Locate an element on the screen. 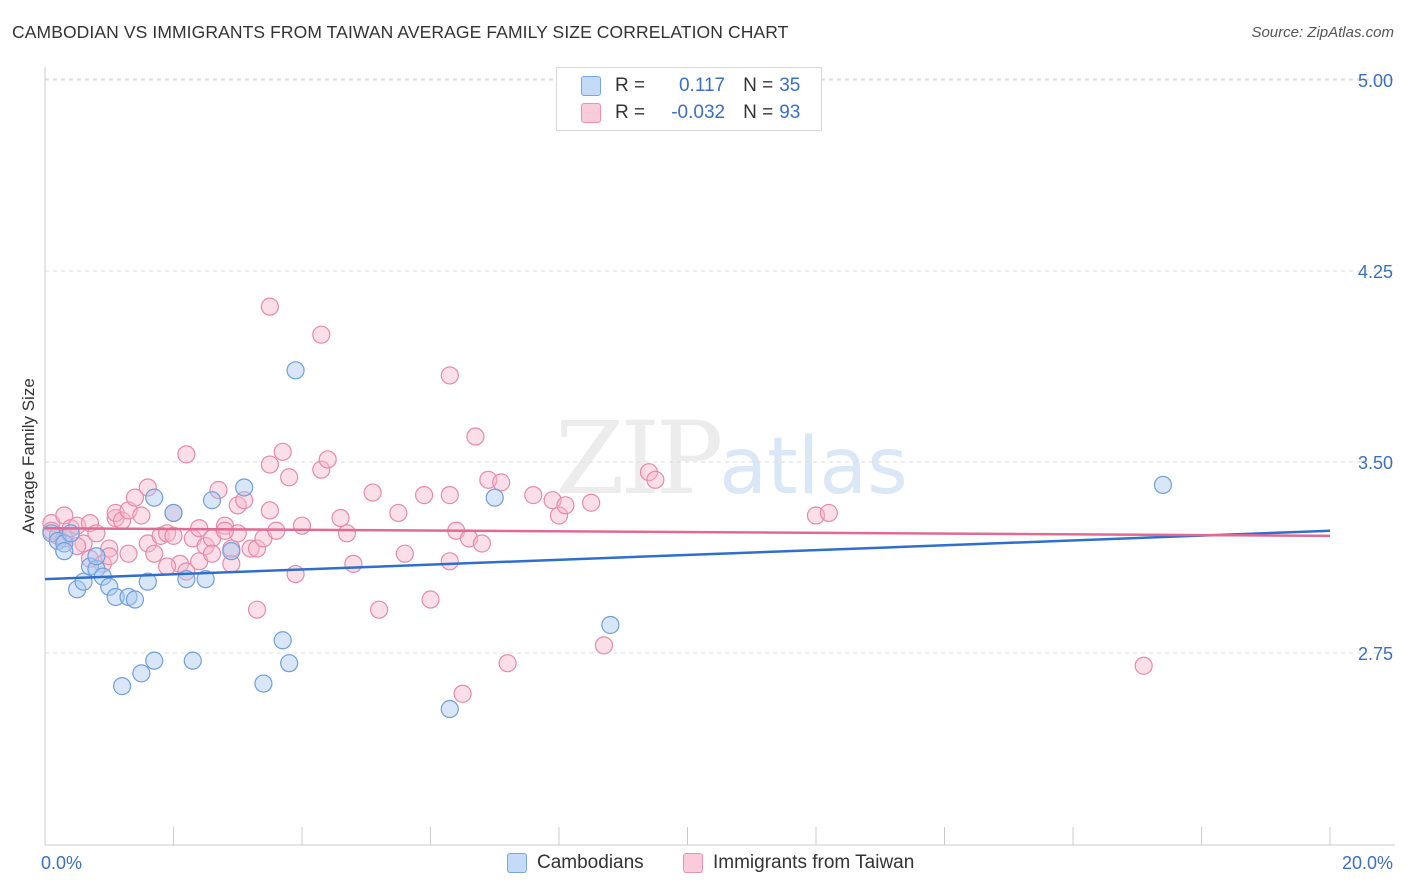  watermark-atlas: atlas is located at coordinates (813, 467).